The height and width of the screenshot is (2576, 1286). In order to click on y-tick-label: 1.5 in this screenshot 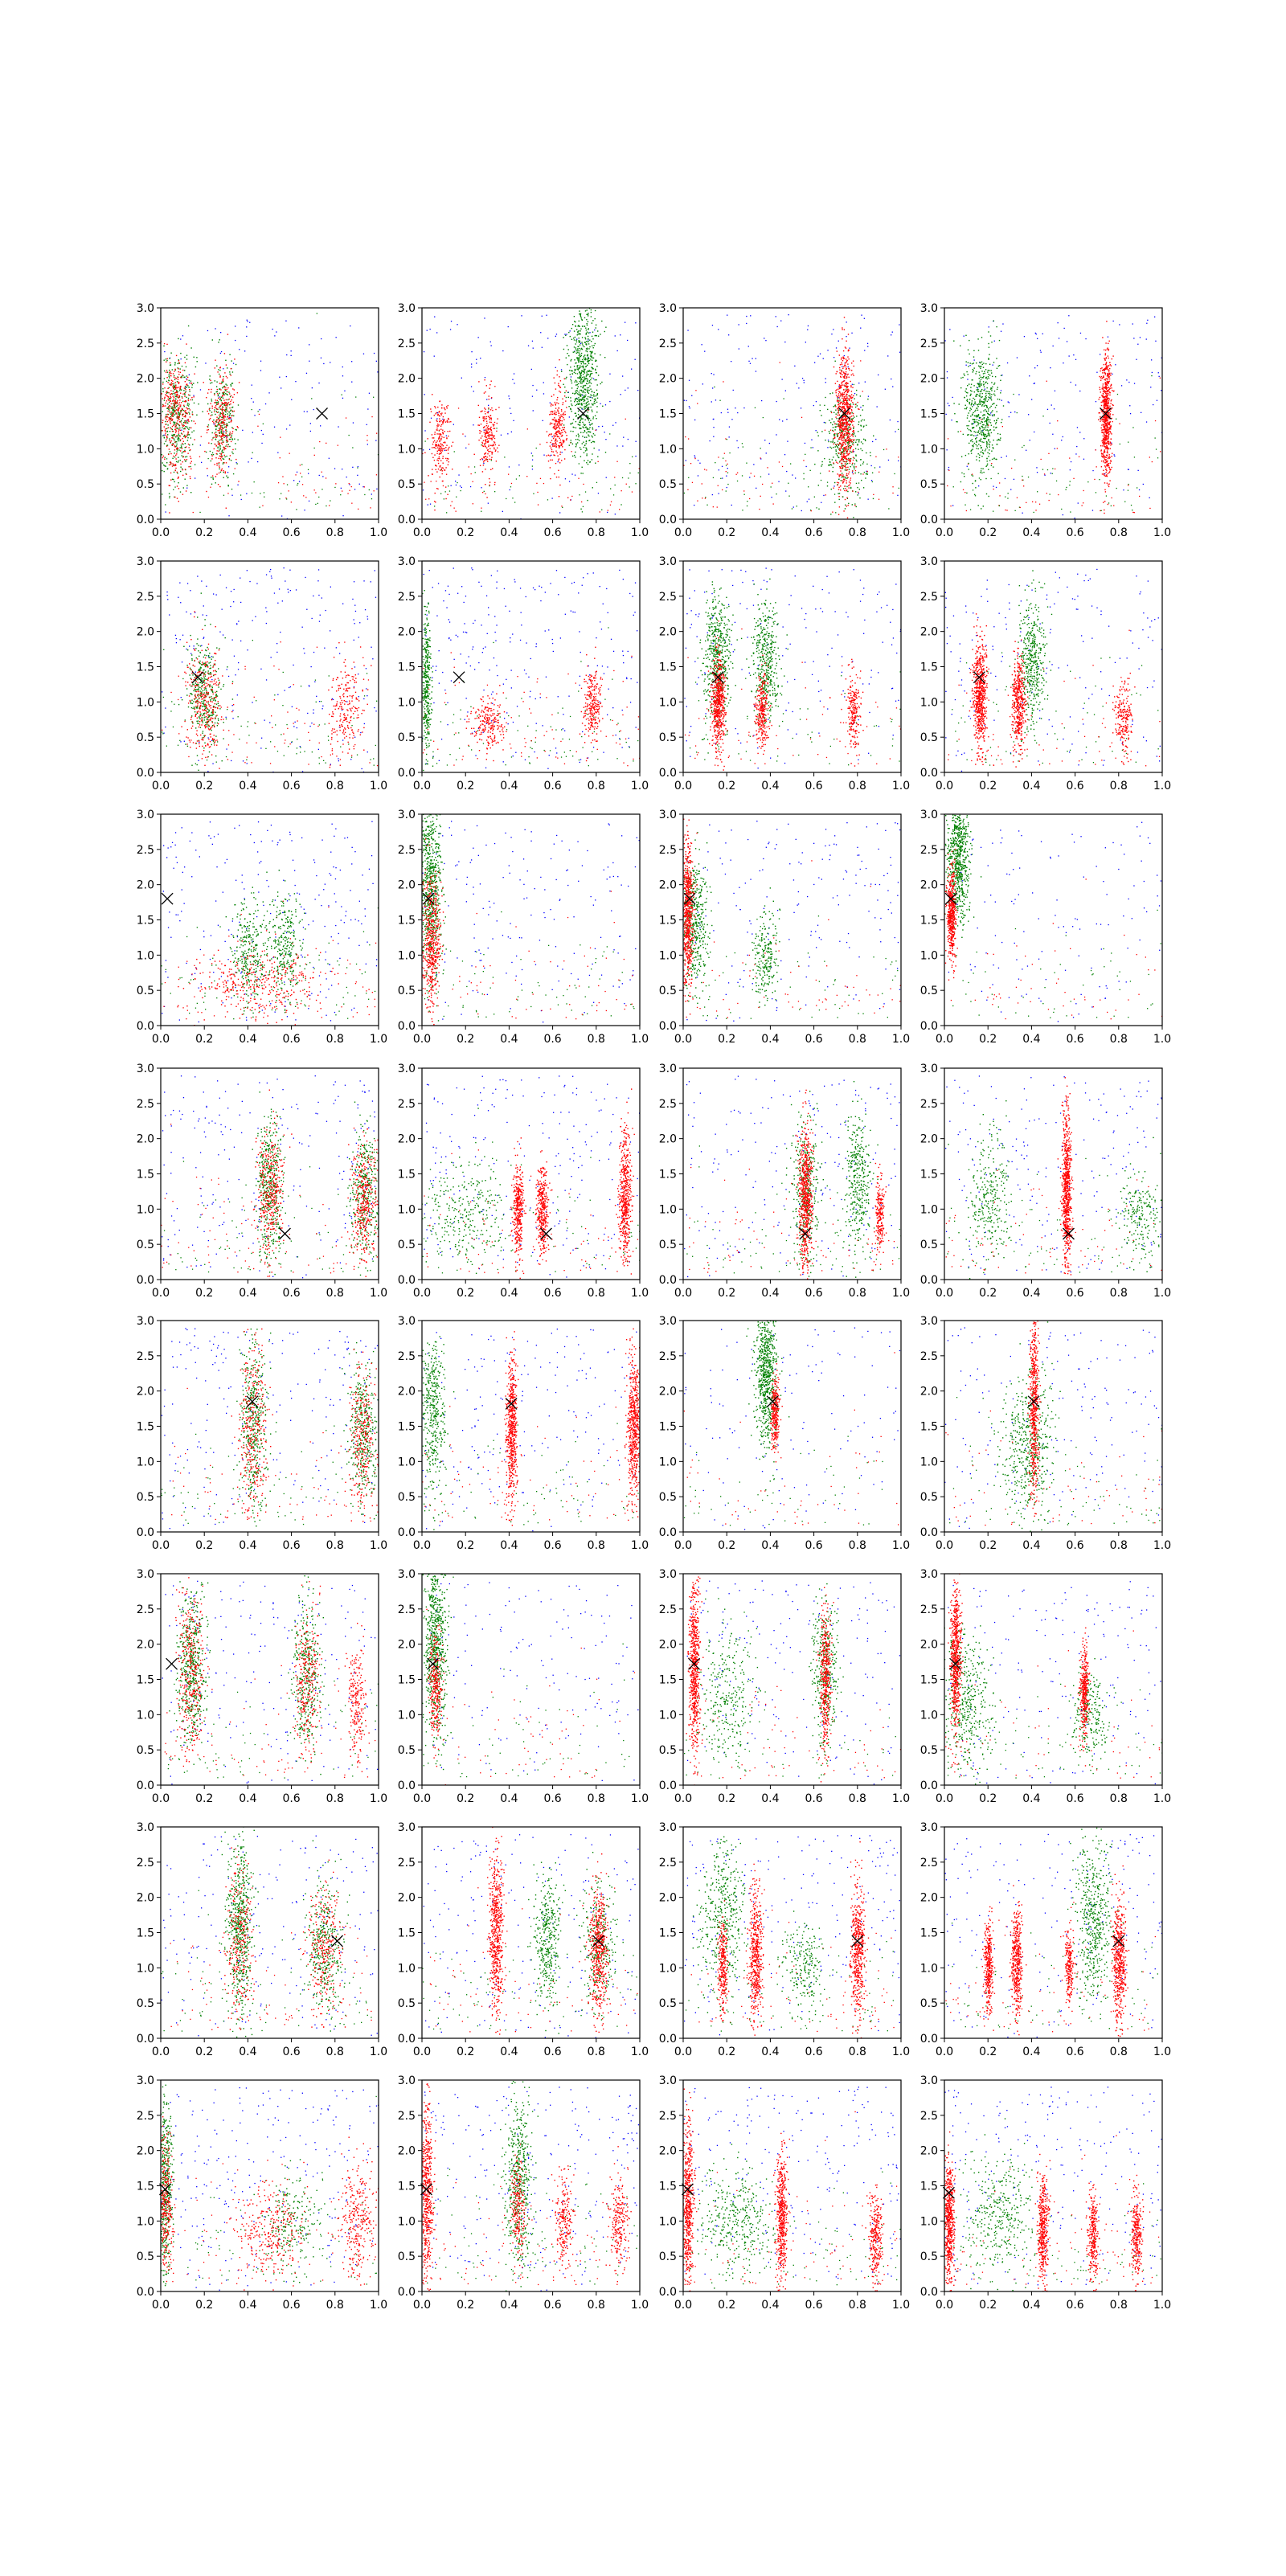, I will do `click(145, 414)`.